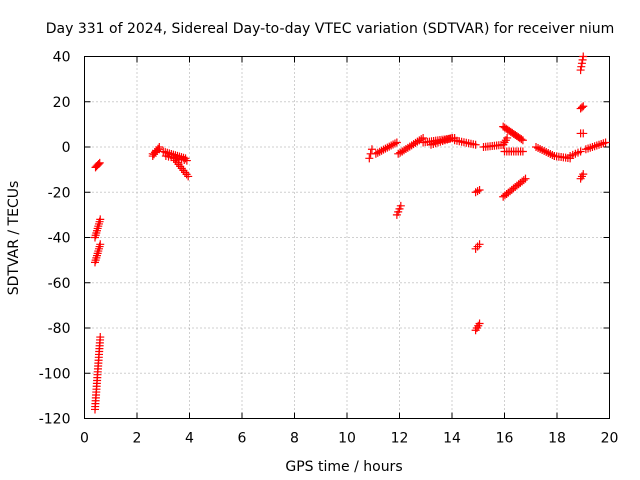 The height and width of the screenshot is (480, 640). What do you see at coordinates (610, 439) in the screenshot?
I see `x-tick-label: 20` at bounding box center [610, 439].